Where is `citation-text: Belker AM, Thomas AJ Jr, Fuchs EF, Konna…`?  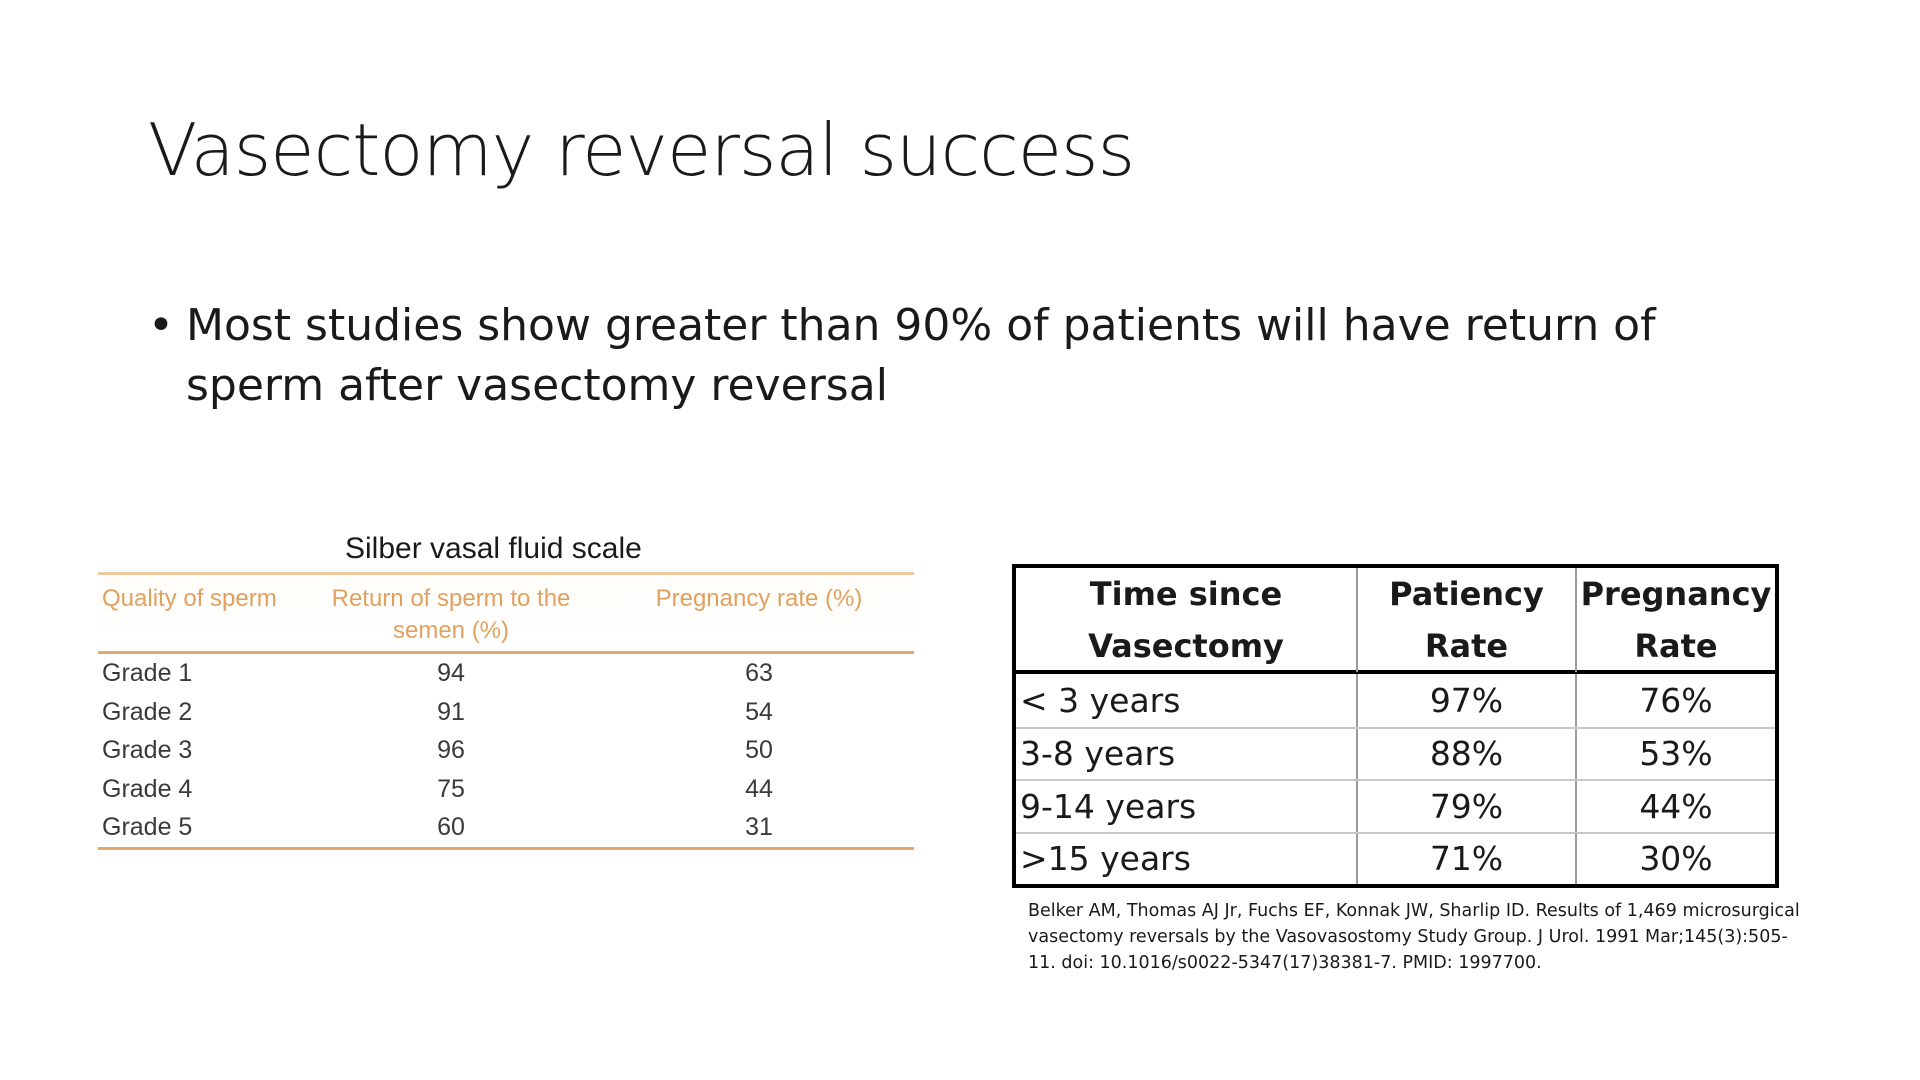 citation-text: Belker AM, Thomas AJ Jr, Fuchs EF, Konna… is located at coordinates (1414, 937).